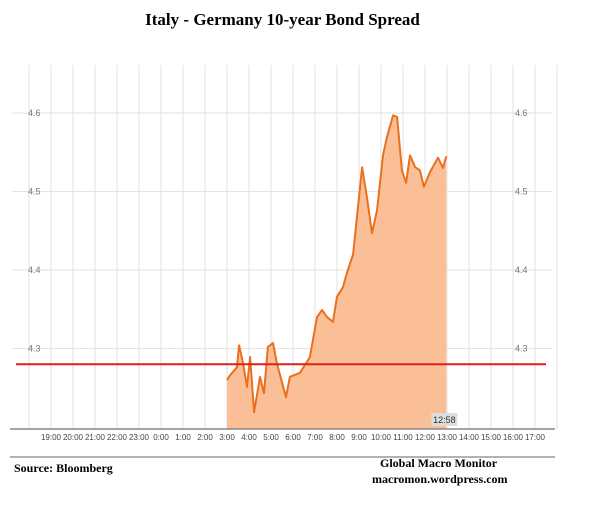  I want to click on y-tick-label-right: 4.4, so click(521, 270).